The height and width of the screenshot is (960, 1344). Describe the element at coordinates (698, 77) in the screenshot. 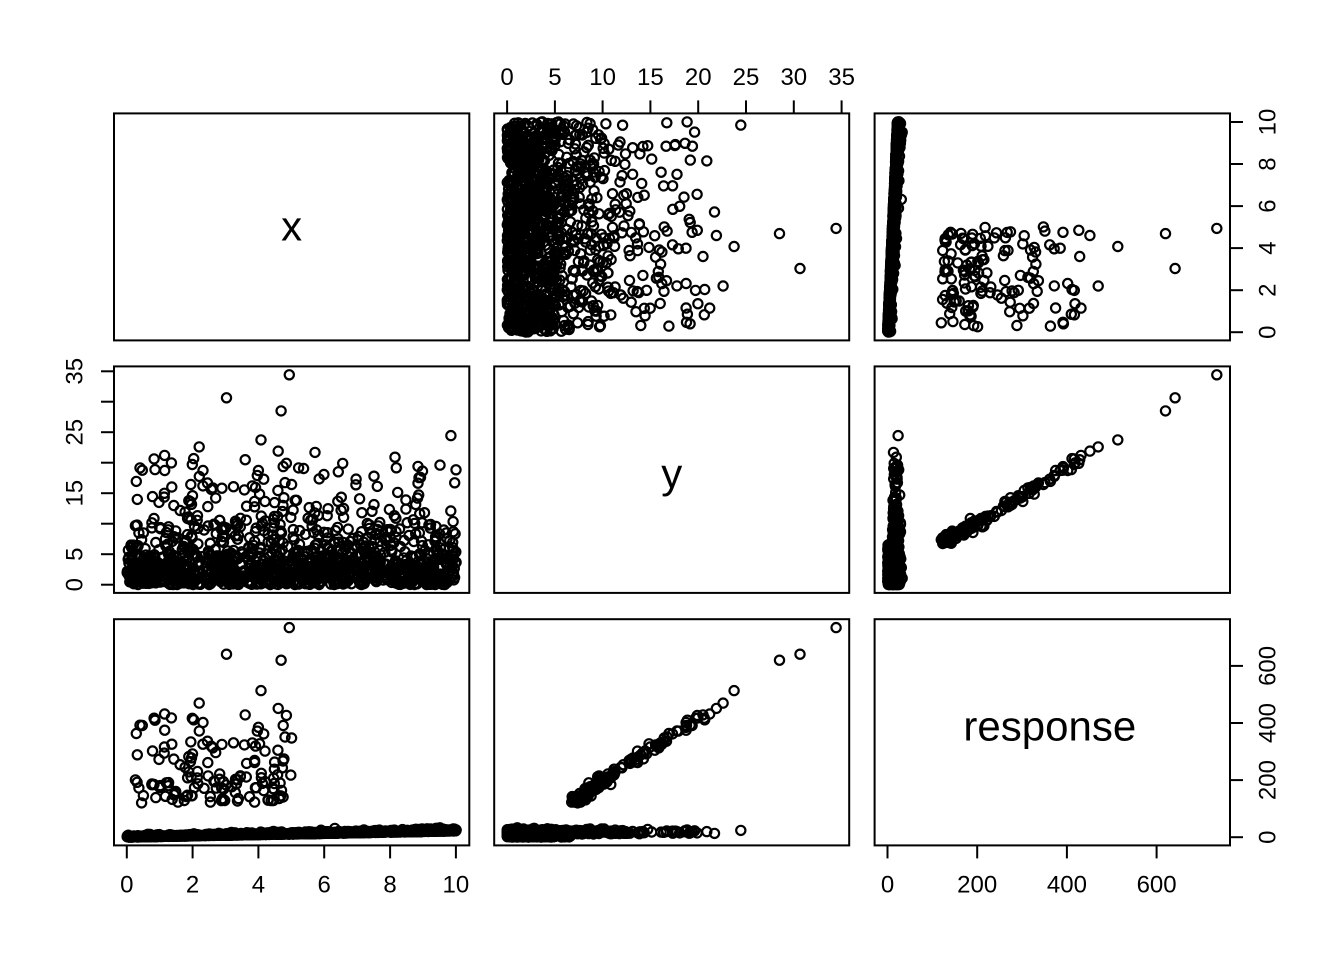

I see `svg-text: 20` at that location.